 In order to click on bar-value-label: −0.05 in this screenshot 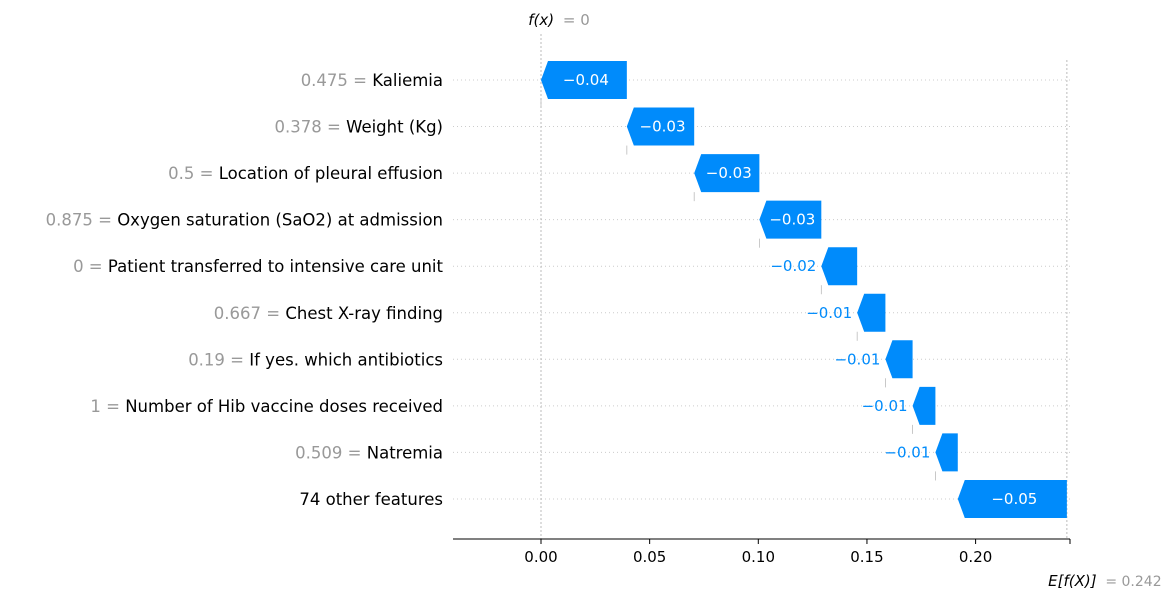, I will do `click(1014, 499)`.